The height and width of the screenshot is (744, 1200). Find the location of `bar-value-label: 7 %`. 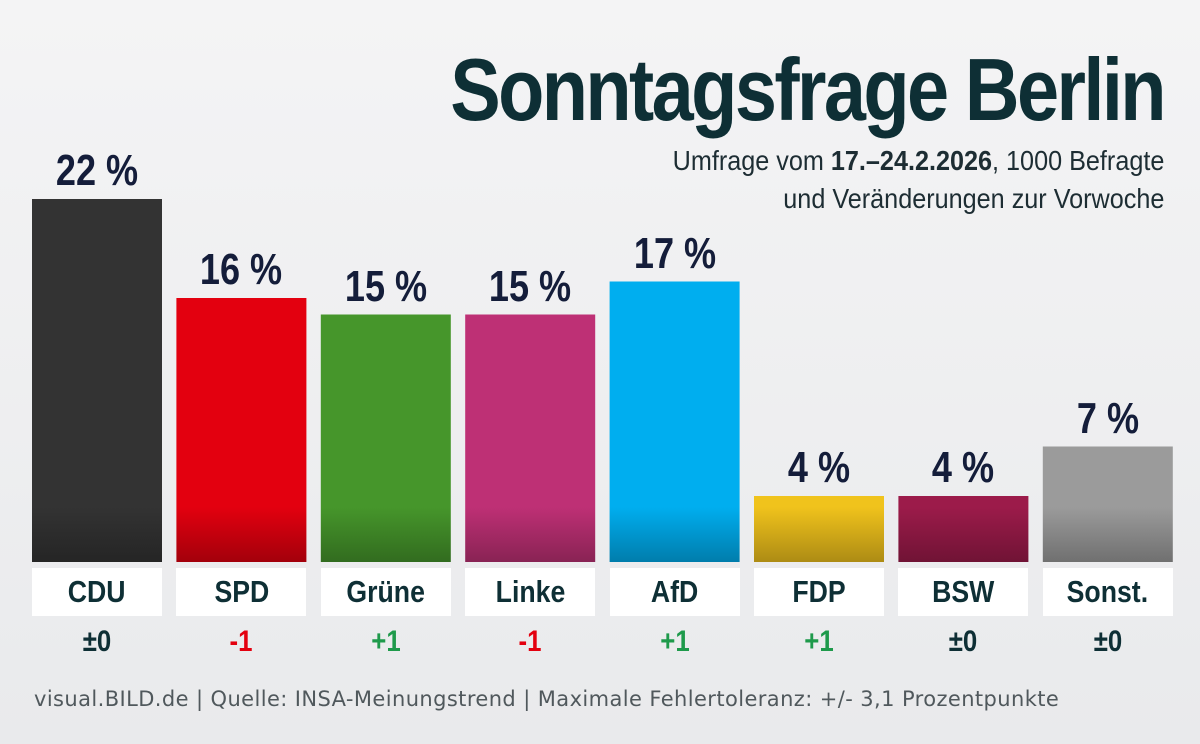

bar-value-label: 7 % is located at coordinates (1107, 418).